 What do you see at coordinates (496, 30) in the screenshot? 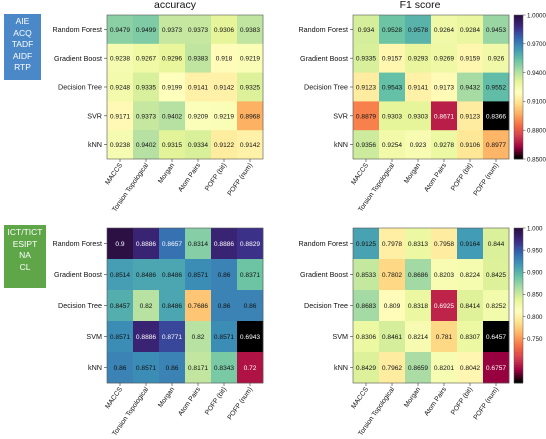
I see `cell-value-label: 0.9453` at bounding box center [496, 30].